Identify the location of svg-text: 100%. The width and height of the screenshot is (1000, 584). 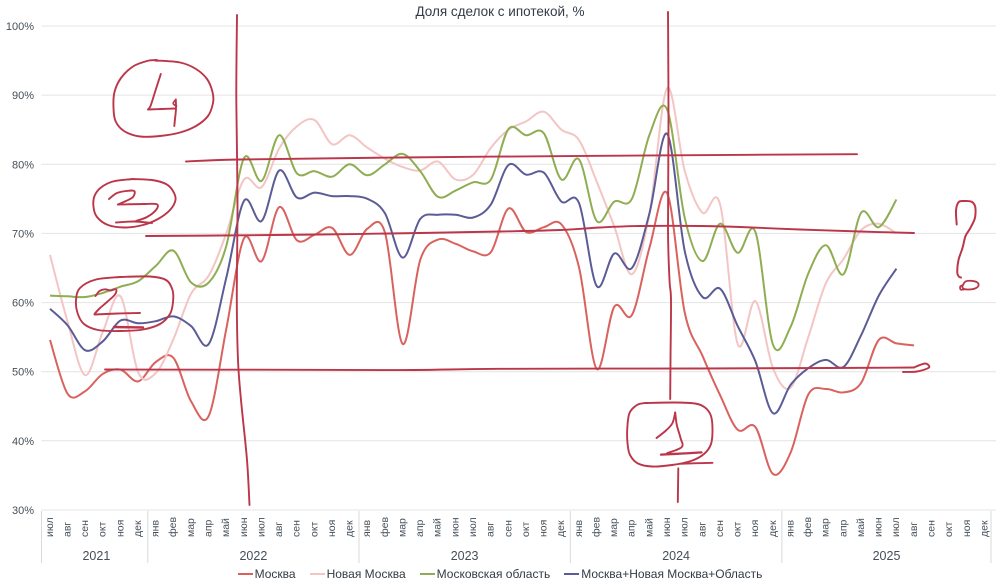
(20, 27).